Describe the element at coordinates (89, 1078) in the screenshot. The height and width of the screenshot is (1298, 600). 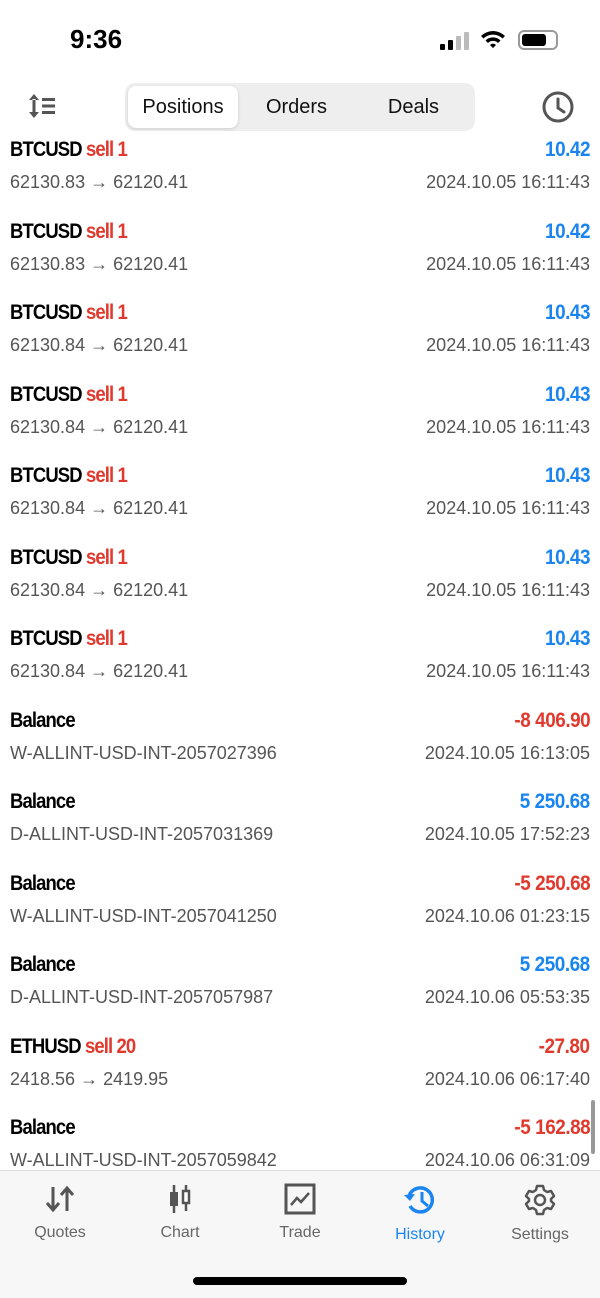
I see `row-detail: 2418.56 → 2419.95` at that location.